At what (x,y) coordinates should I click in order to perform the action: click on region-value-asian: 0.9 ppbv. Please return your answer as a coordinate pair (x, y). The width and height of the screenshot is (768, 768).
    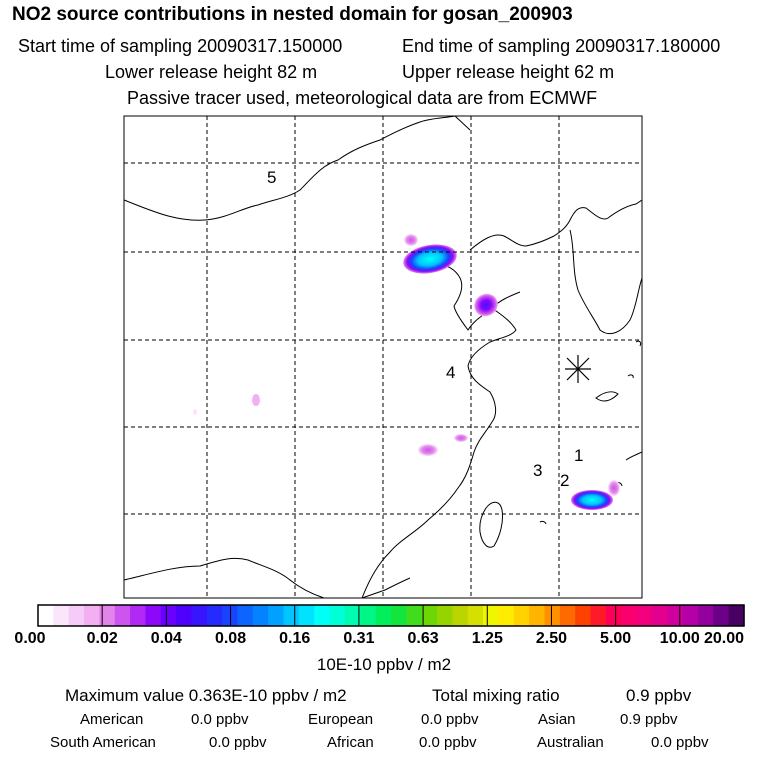
    Looking at the image, I should click on (649, 719).